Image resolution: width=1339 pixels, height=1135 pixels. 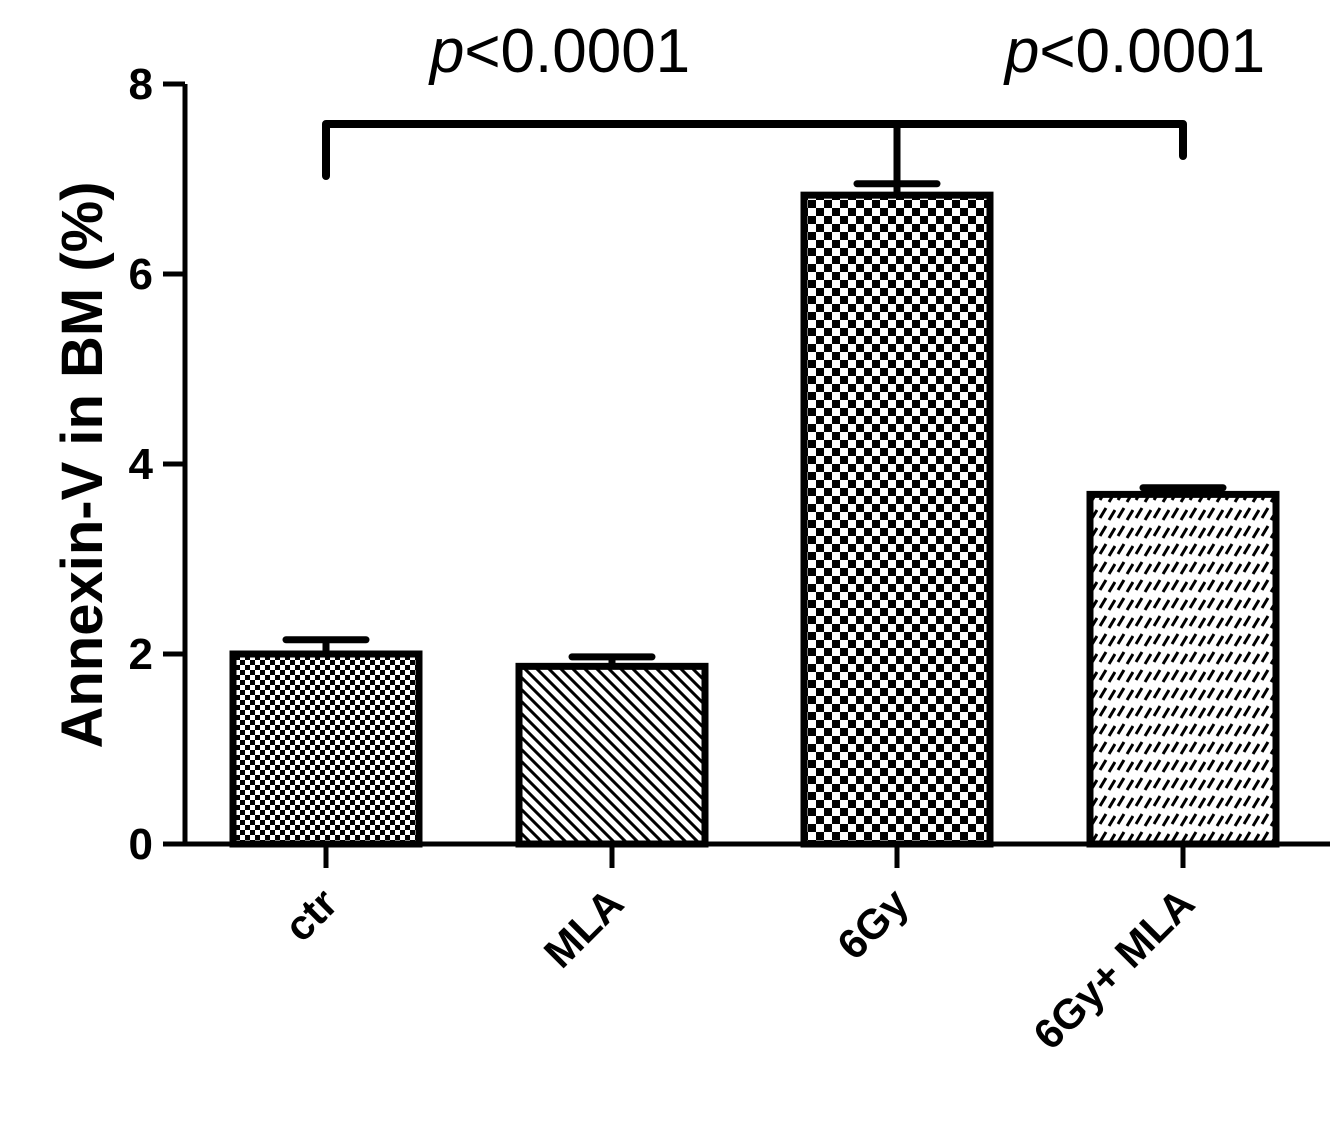 What do you see at coordinates (141, 84) in the screenshot?
I see `y-tick-label-4: 8` at bounding box center [141, 84].